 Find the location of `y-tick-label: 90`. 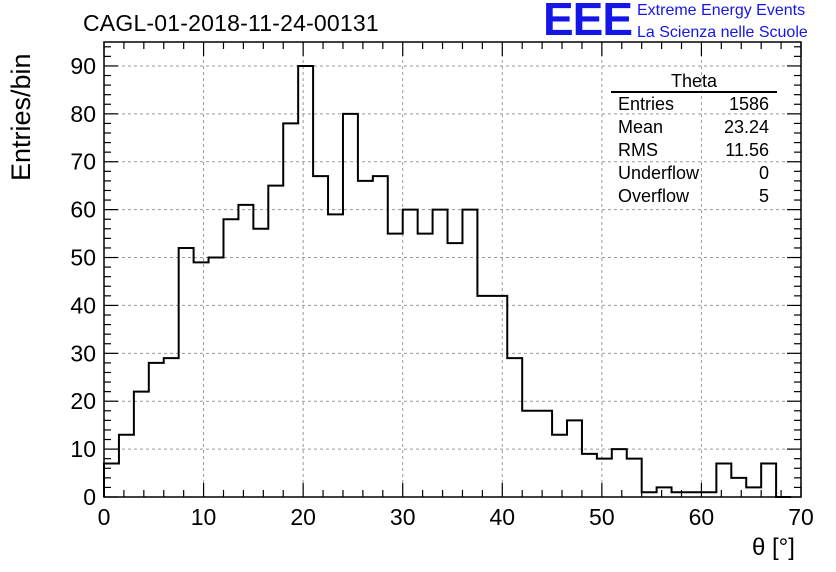

y-tick-label: 90 is located at coordinates (83, 66).